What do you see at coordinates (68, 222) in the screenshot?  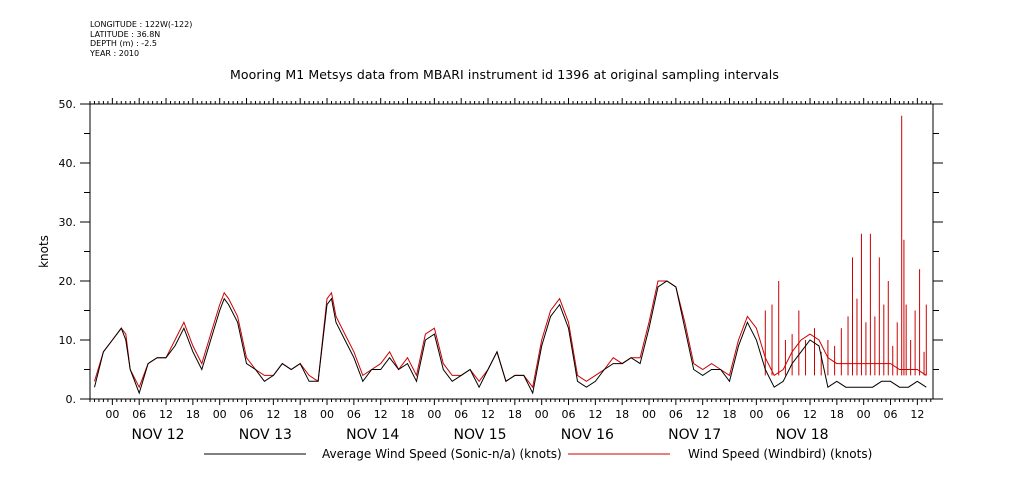 I see `y-tick-label: 30.` at bounding box center [68, 222].